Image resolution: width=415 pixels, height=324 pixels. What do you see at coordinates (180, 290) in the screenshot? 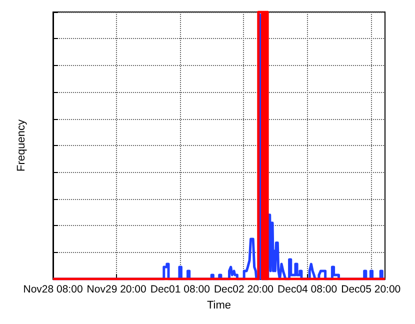
I see `x-tick-label: Dec01 08:00` at bounding box center [180, 290].